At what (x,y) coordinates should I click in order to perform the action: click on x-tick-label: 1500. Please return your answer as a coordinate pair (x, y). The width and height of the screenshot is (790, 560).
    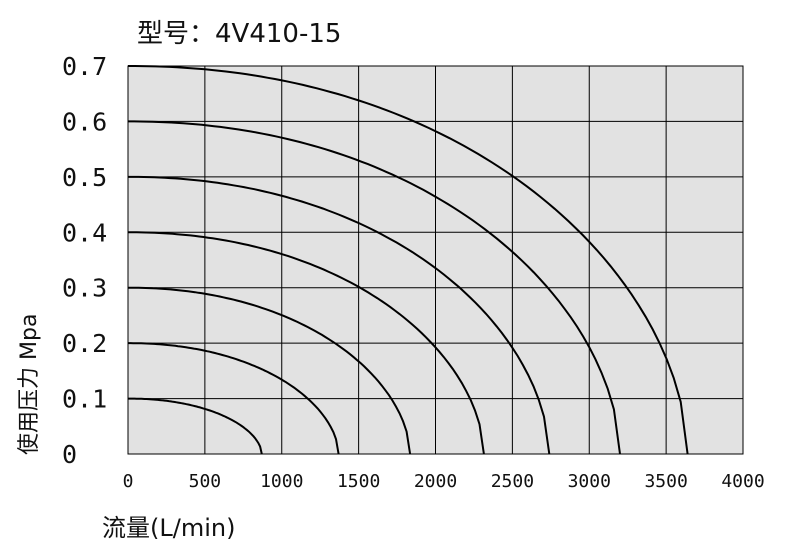
    Looking at the image, I should click on (358, 481).